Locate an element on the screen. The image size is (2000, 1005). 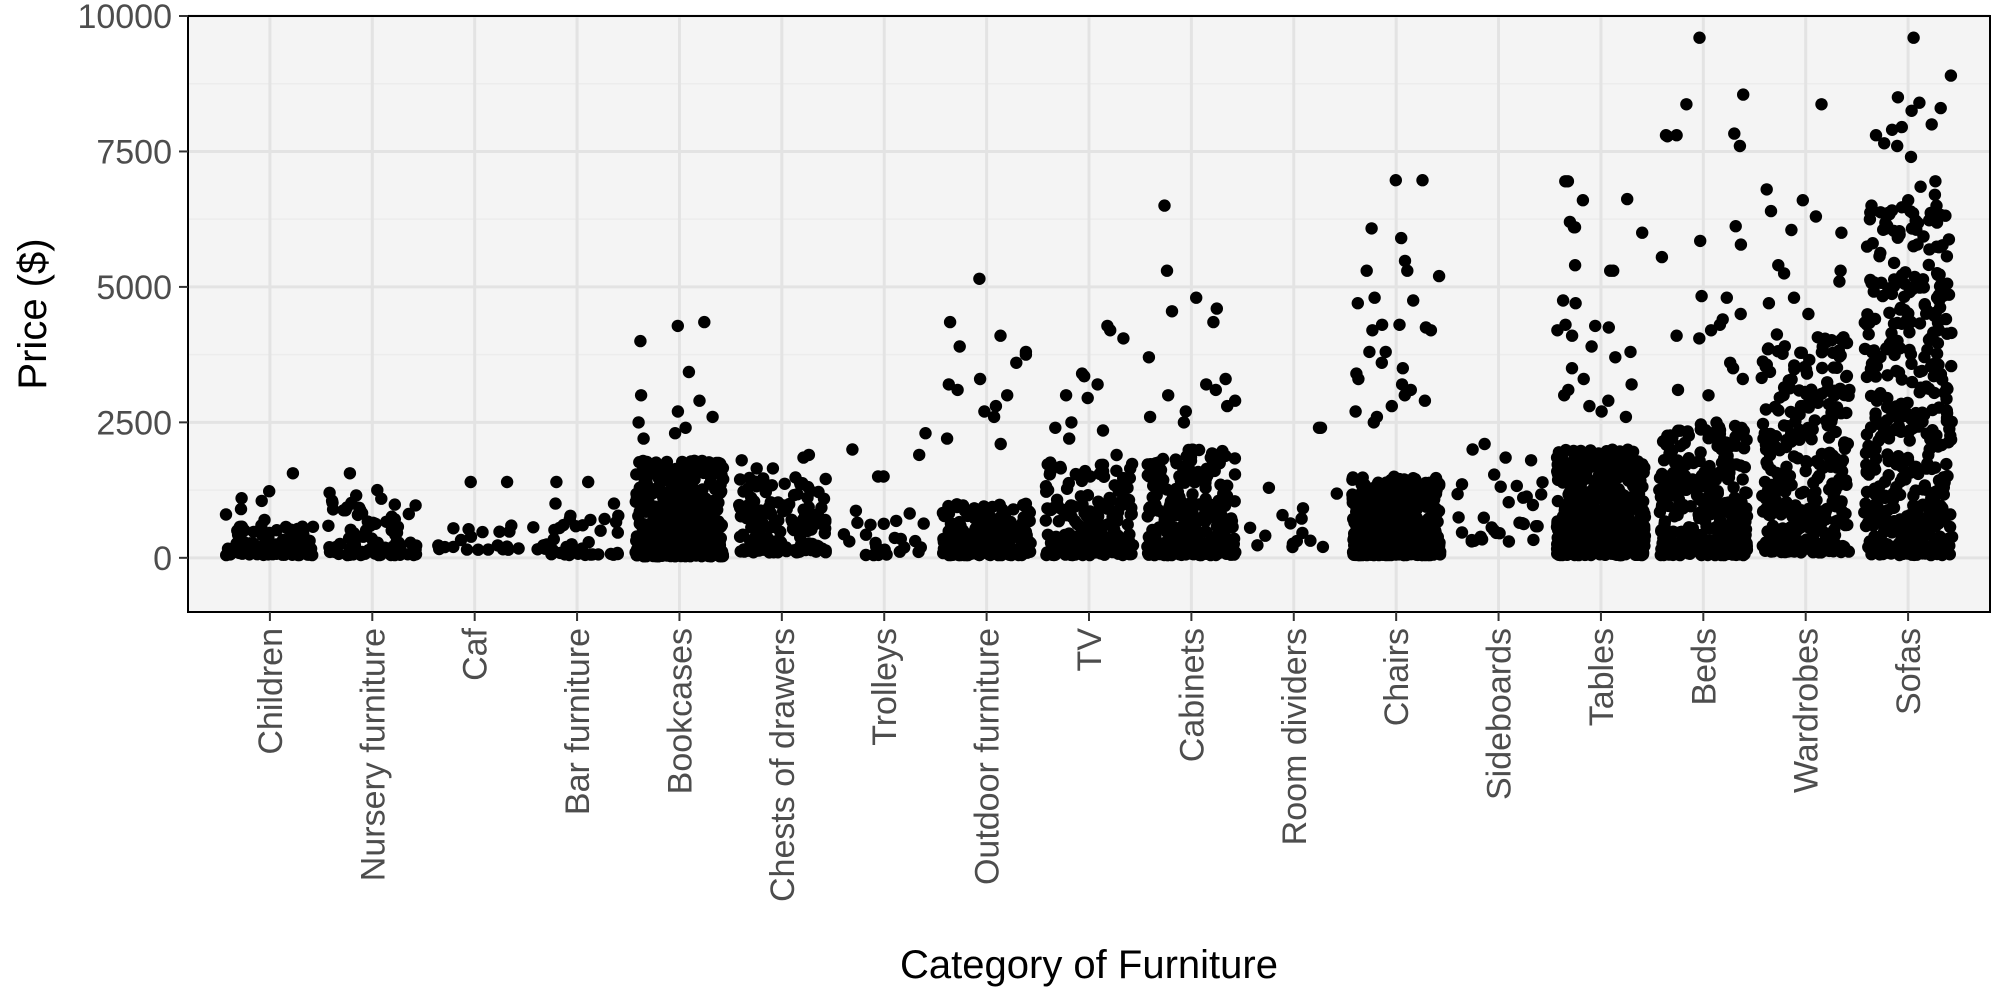
x-tick-label: Room dividers is located at coordinates (1295, 736).